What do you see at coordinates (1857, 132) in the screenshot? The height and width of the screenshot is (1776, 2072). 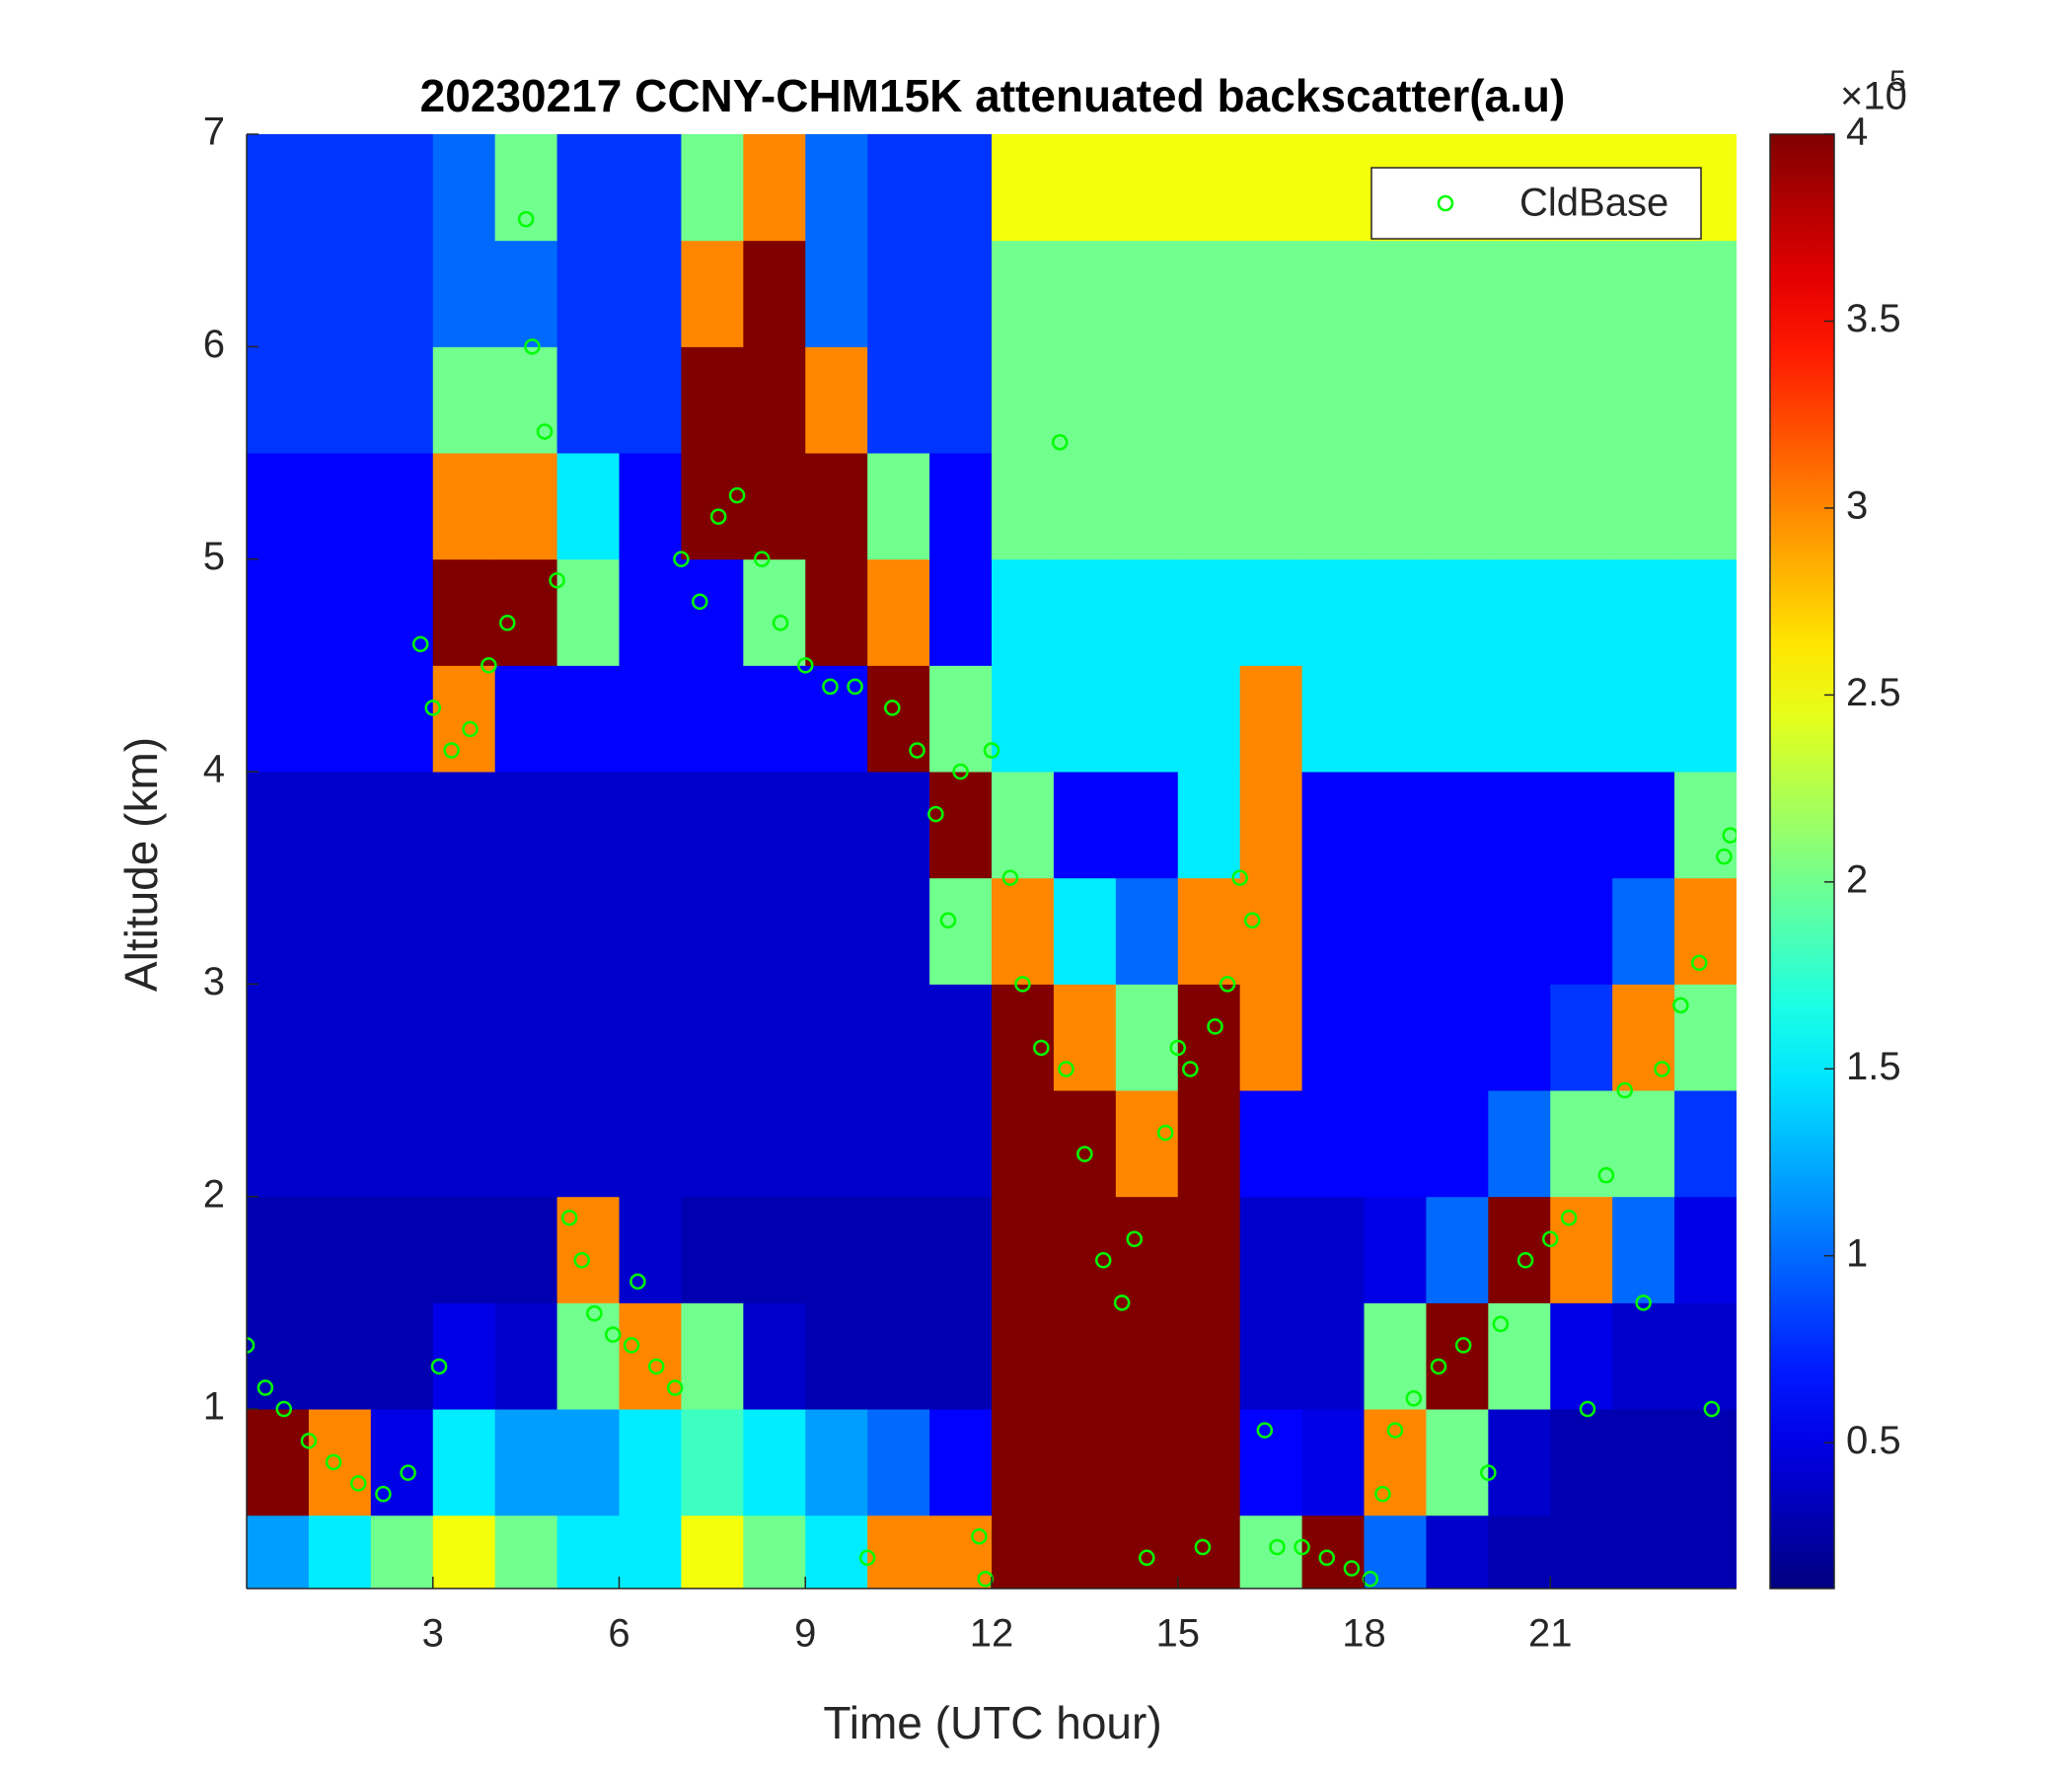 I see `colorbar-tick-label: 4` at bounding box center [1857, 132].